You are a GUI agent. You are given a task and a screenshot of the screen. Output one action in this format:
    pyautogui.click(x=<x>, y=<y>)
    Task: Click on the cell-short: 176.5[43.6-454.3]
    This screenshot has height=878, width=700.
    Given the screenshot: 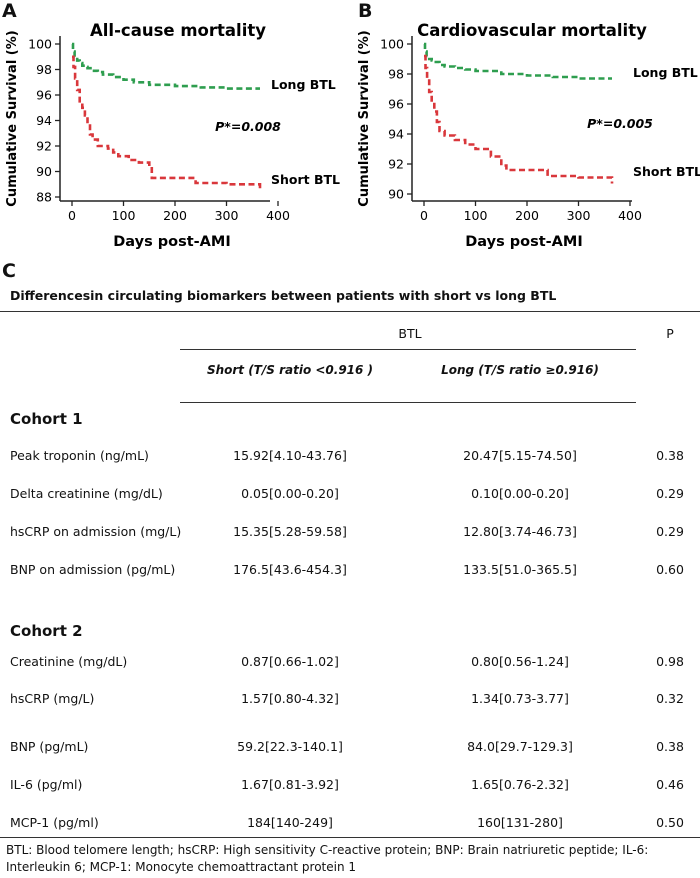 What is the action you would take?
    pyautogui.click(x=290, y=569)
    